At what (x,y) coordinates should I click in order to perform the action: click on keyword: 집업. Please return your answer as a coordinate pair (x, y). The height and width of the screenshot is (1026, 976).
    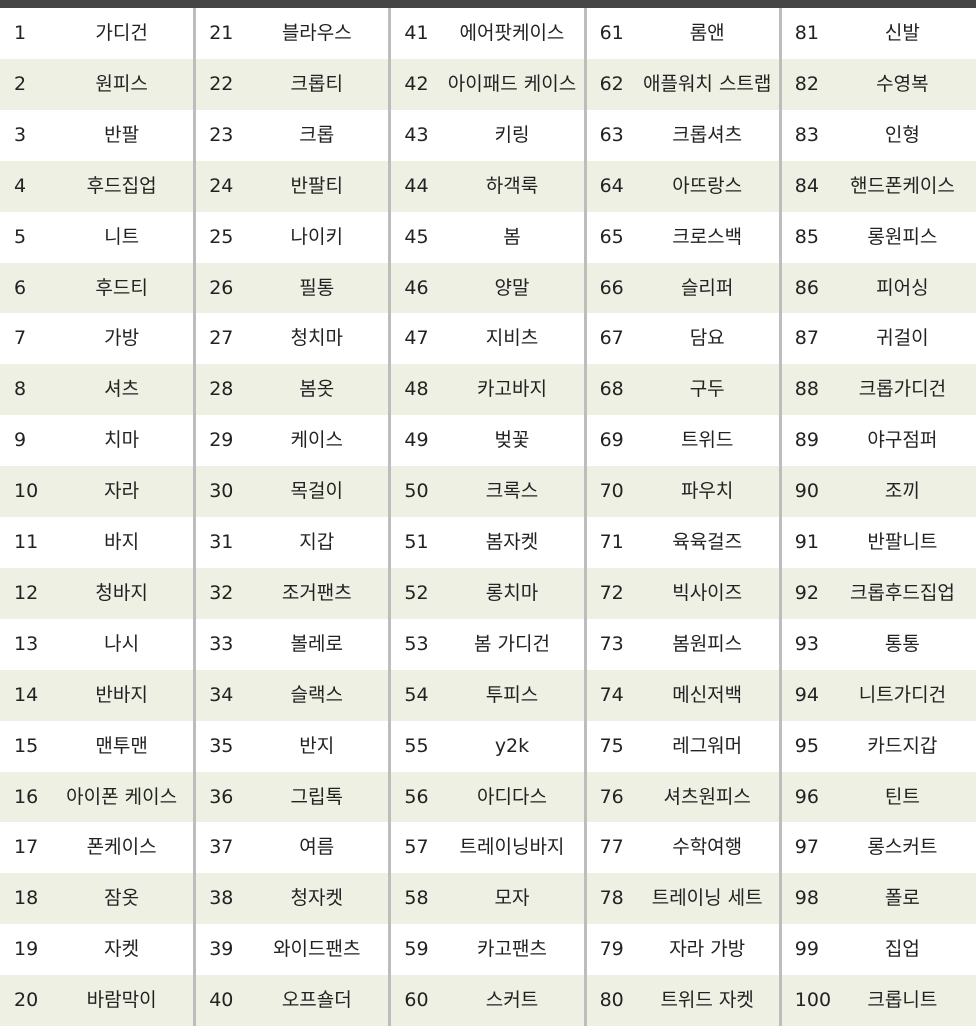
    Looking at the image, I should click on (902, 949).